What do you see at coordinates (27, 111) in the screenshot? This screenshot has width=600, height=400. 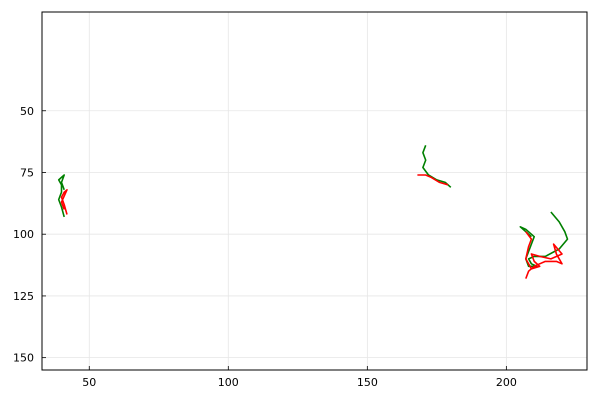 I see `y-tick-label: 50` at bounding box center [27, 111].